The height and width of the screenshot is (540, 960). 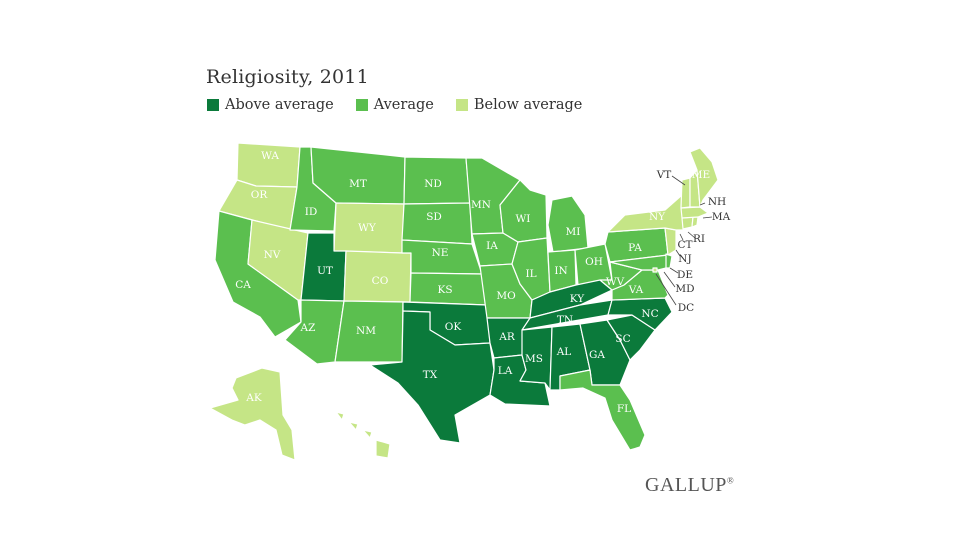 What do you see at coordinates (433, 184) in the screenshot?
I see `label-nd: ND` at bounding box center [433, 184].